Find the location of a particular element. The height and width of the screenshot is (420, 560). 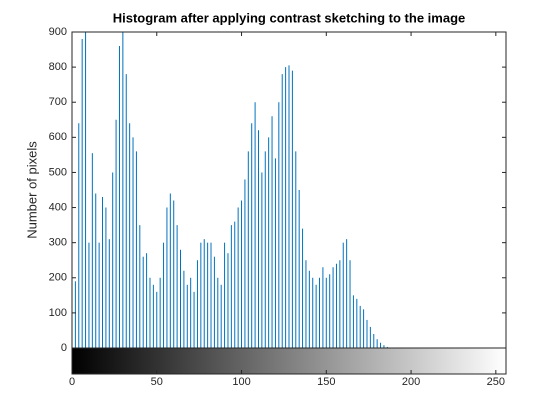

y-tick-label: 600 is located at coordinates (58, 137).